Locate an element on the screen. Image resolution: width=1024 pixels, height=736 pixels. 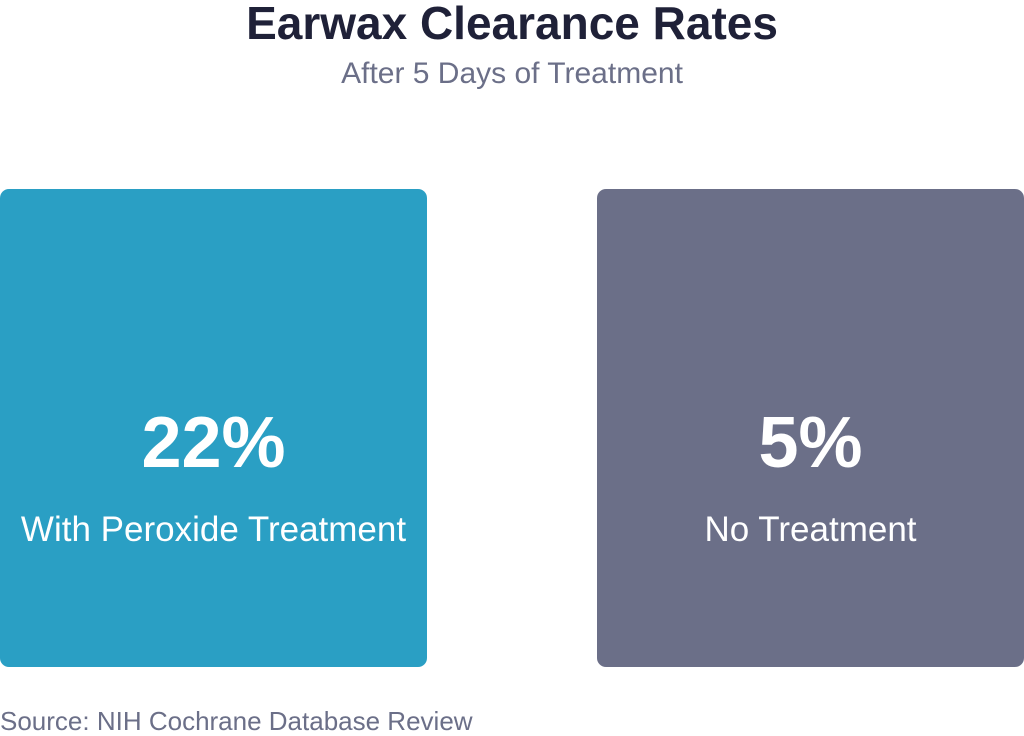
stat-value-peroxide: 22% is located at coordinates (213, 443).